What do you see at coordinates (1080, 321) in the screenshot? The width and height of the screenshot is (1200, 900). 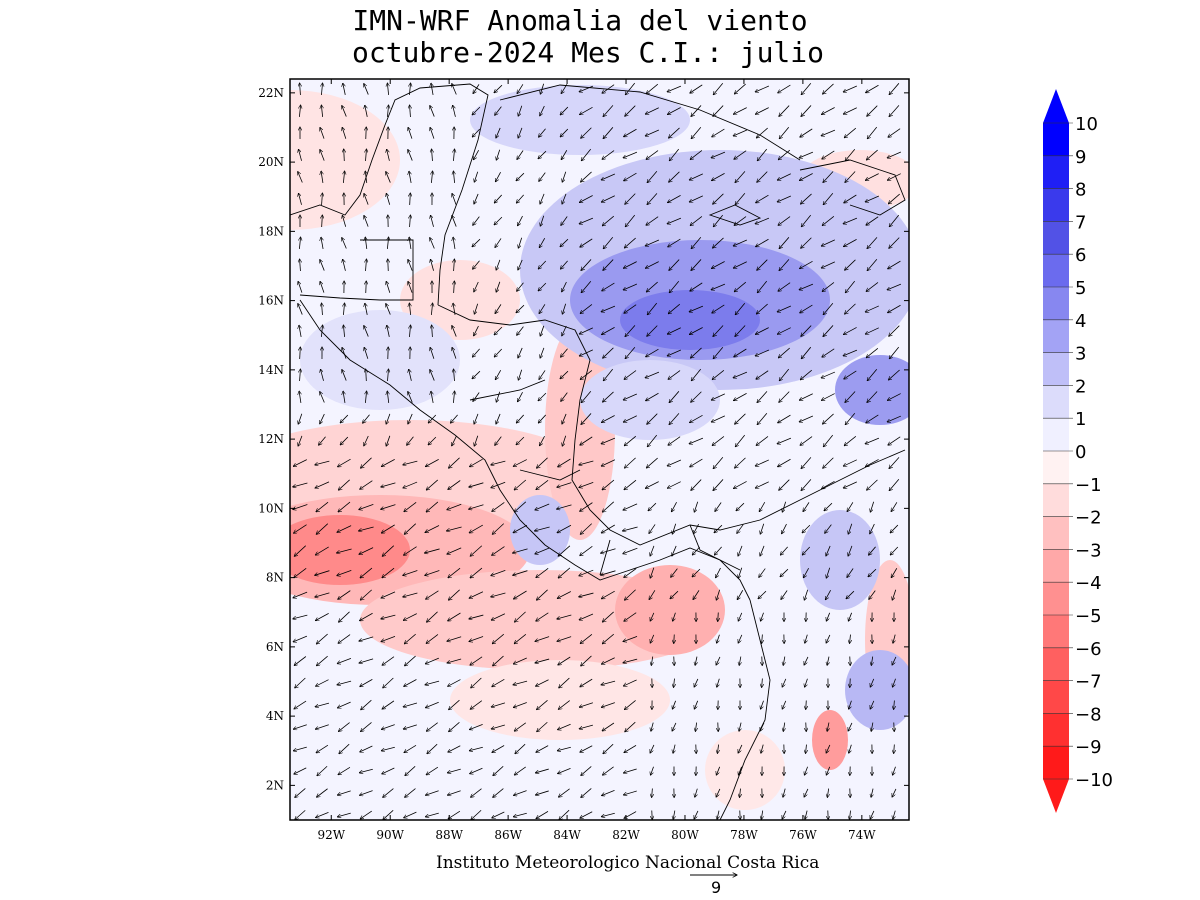 I see `colorbar-label: 4` at bounding box center [1080, 321].